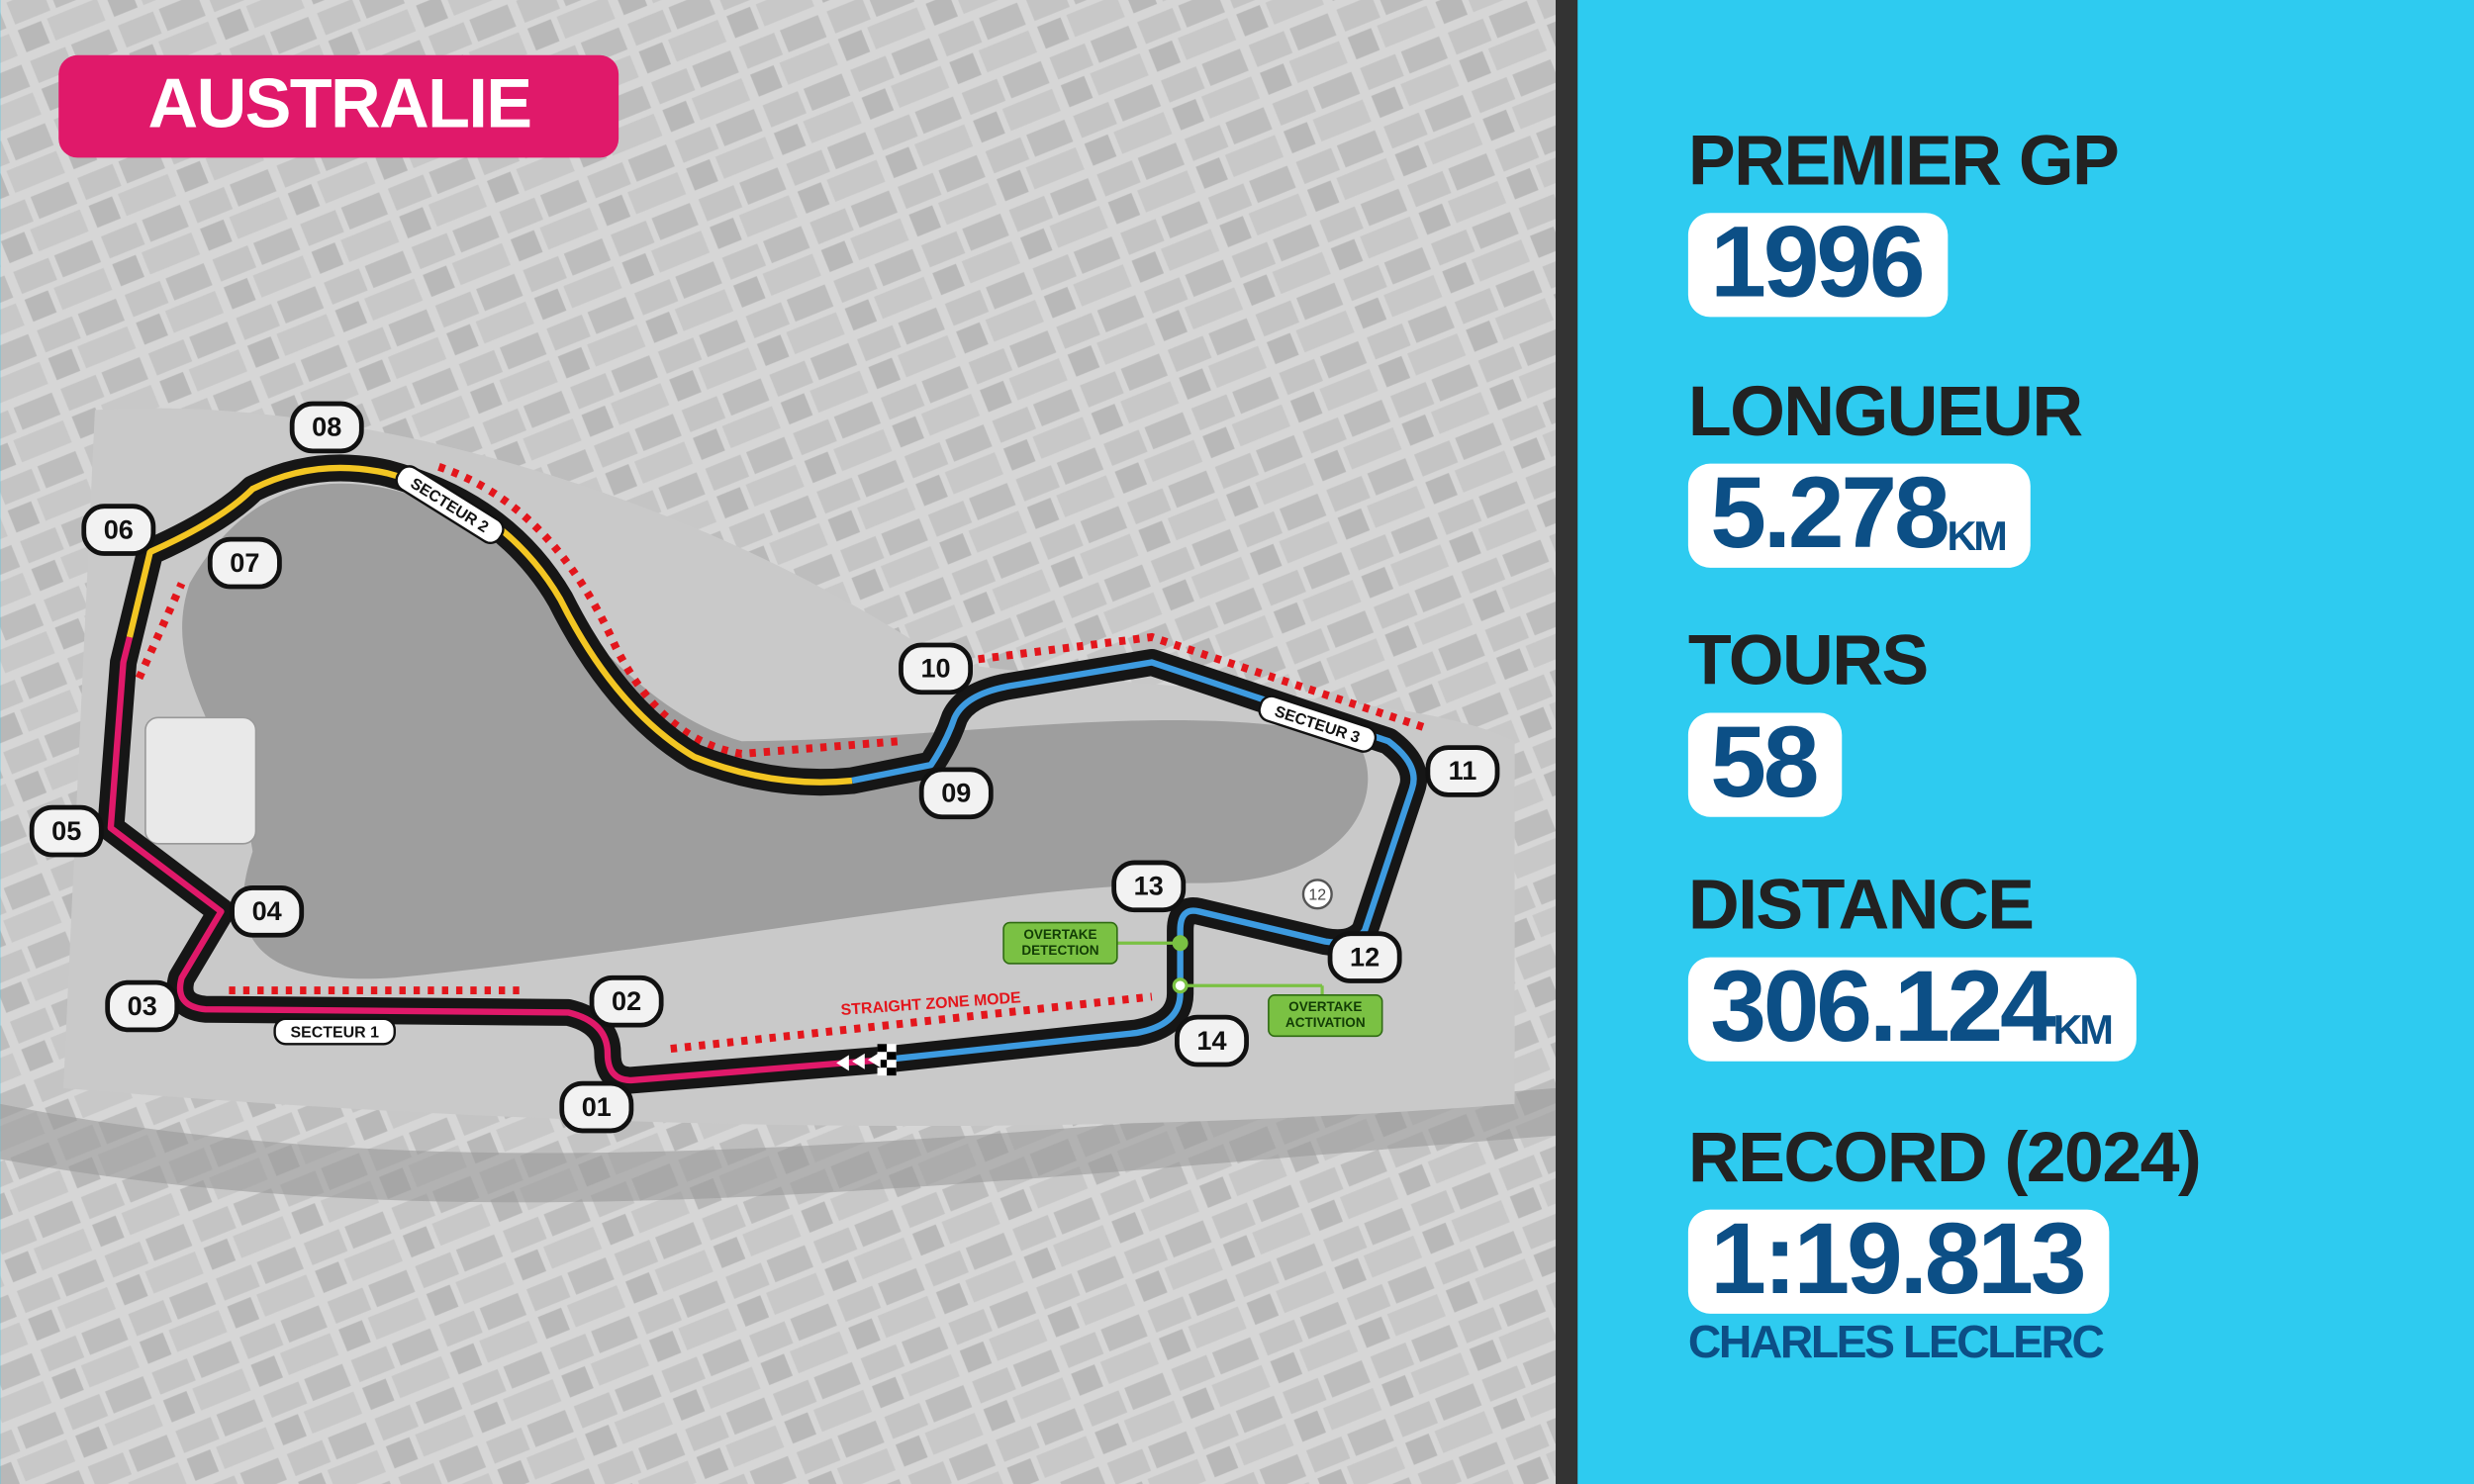 Image resolution: width=2474 pixels, height=1484 pixels. I want to click on overtake-connectors, so click(1220, 967).